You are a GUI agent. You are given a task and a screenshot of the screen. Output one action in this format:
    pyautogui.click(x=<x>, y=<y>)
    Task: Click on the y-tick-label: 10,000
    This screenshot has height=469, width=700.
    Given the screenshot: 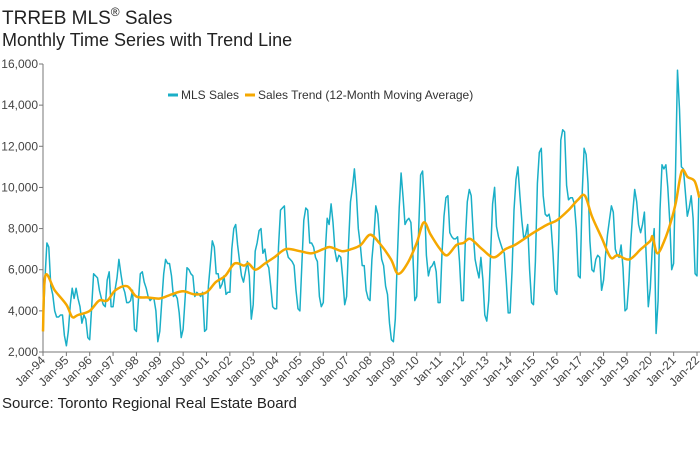 What is the action you would take?
    pyautogui.click(x=19, y=187)
    